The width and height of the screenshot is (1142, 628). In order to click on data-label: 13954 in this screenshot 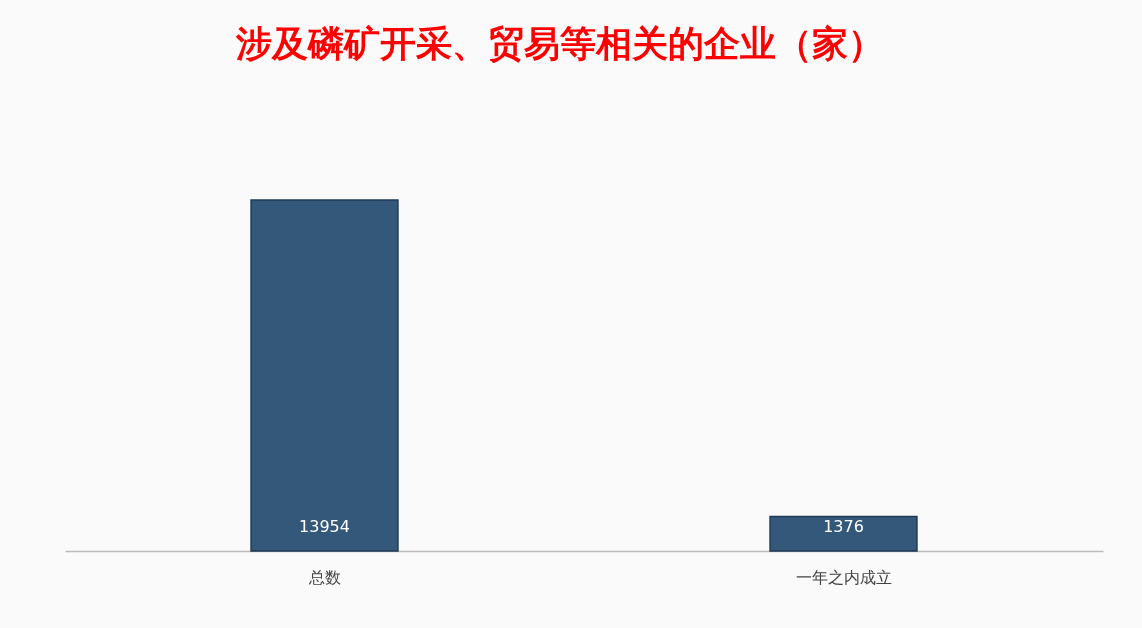, I will do `click(324, 526)`.